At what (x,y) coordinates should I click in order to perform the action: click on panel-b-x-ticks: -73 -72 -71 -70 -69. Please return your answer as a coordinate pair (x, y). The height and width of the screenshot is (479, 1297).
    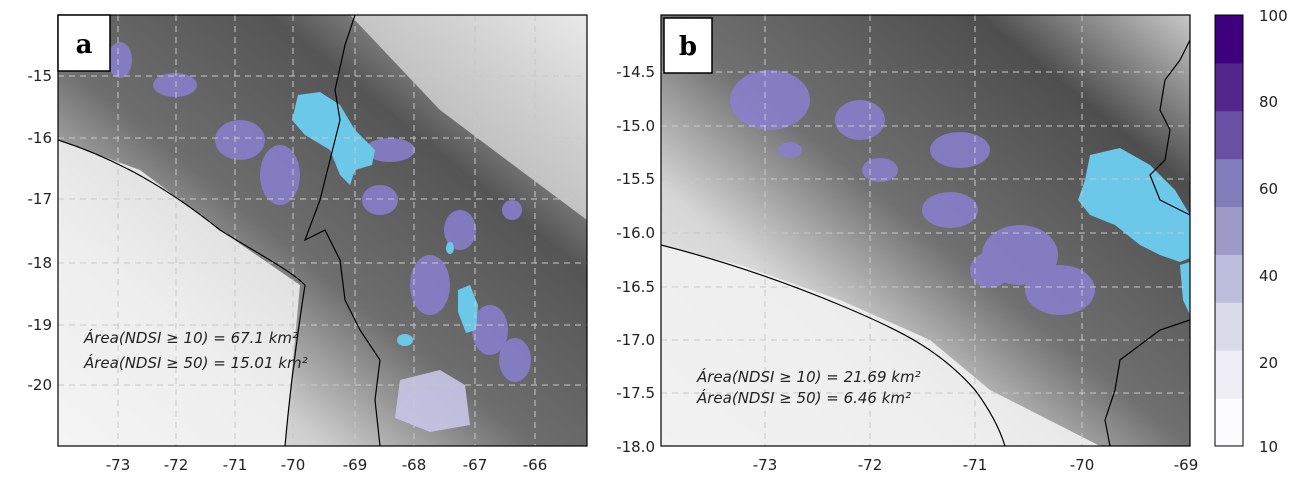
    Looking at the image, I should click on (976, 465).